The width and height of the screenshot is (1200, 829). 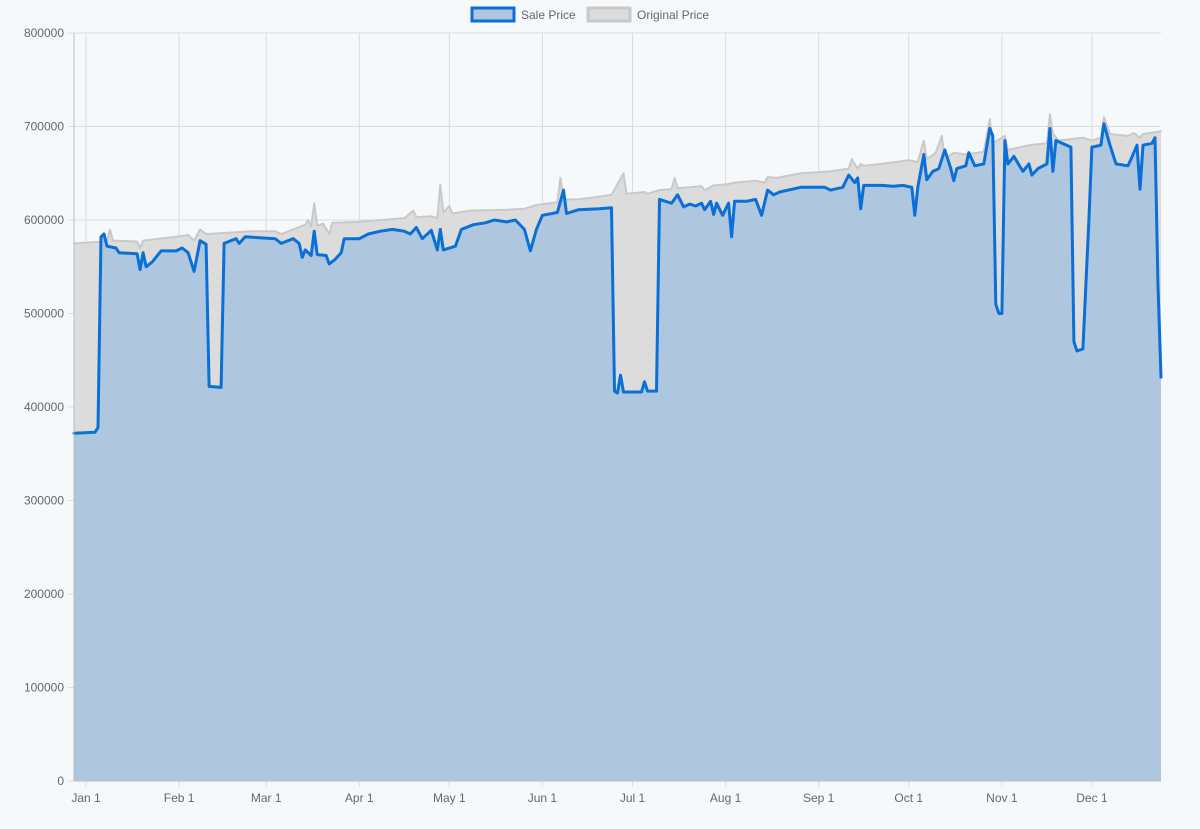 What do you see at coordinates (44, 33) in the screenshot?
I see `y-tick-label: 800000` at bounding box center [44, 33].